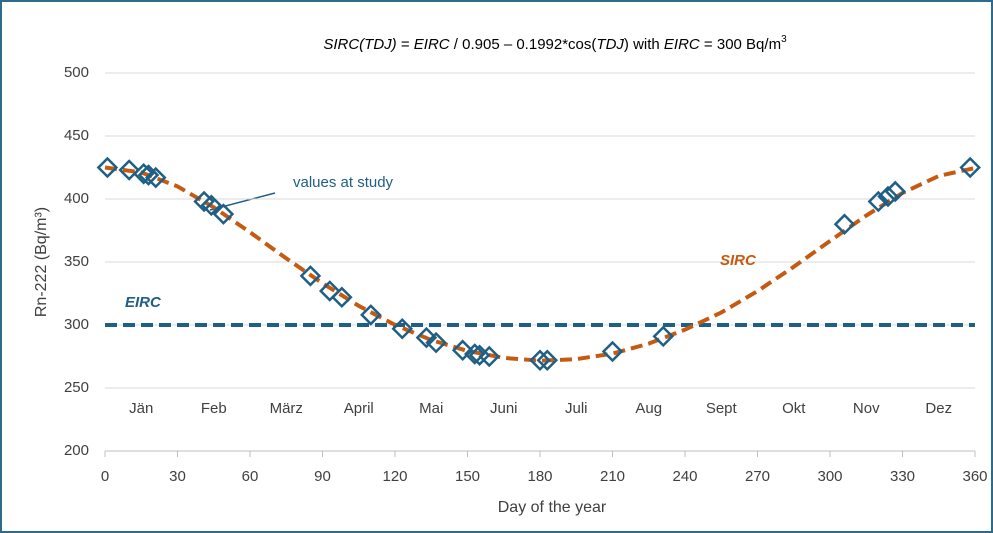 The image size is (993, 533). What do you see at coordinates (143, 302) in the screenshot?
I see `series-label: EIRC` at bounding box center [143, 302].